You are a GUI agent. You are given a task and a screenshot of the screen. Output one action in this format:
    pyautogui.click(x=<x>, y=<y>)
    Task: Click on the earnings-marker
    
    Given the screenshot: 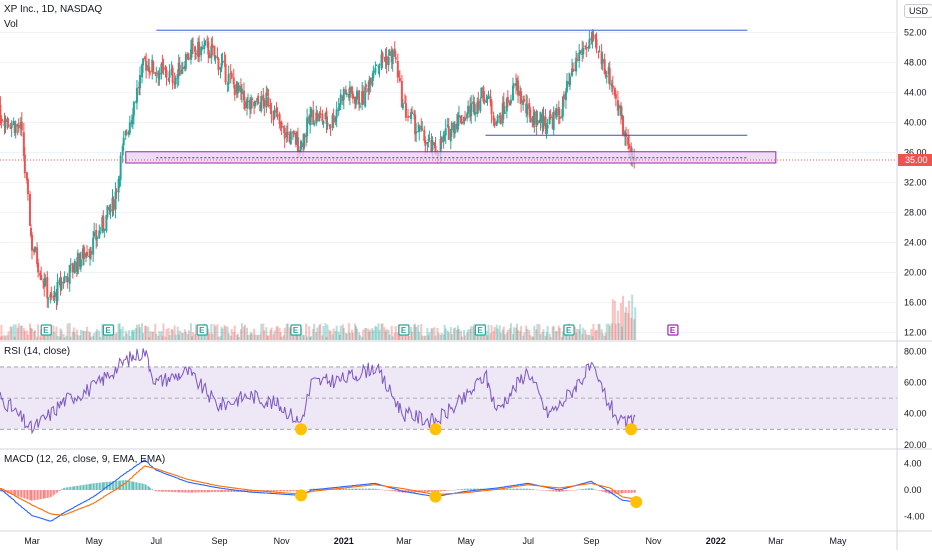 What is the action you would take?
    pyautogui.click(x=404, y=330)
    